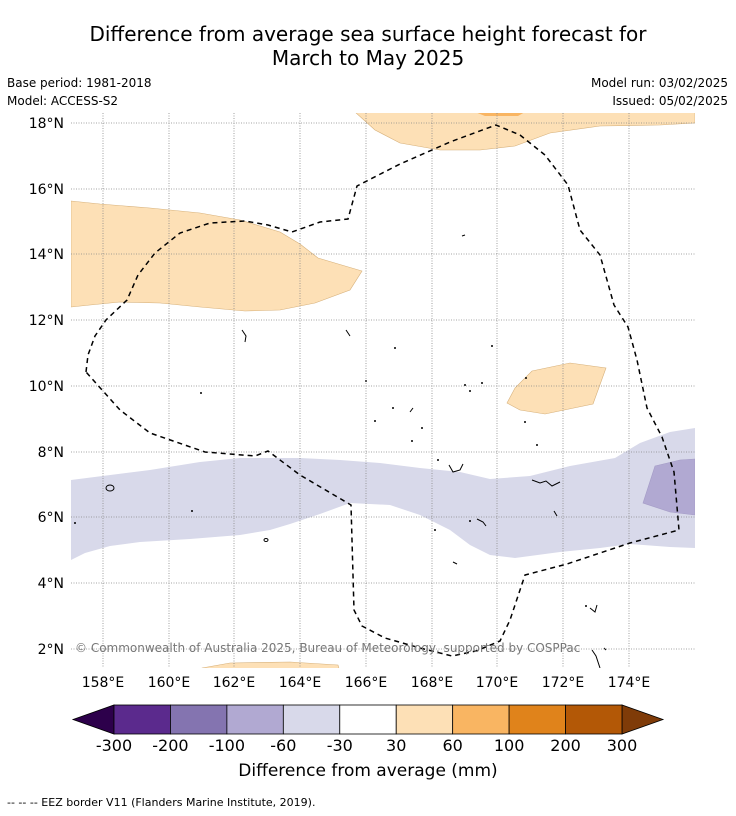  I want to click on colorbar-tick-label: -60, so click(283, 745).